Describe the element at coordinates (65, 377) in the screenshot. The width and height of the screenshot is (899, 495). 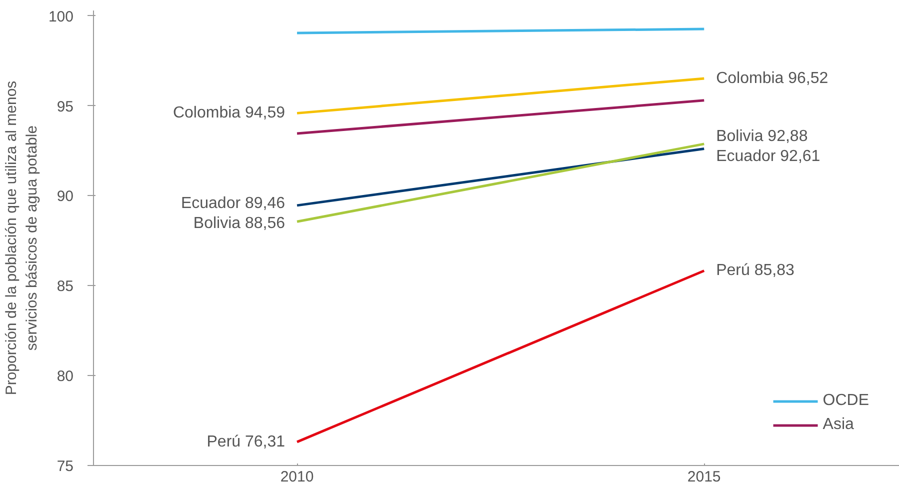
I see `y-tick-label: 80` at that location.